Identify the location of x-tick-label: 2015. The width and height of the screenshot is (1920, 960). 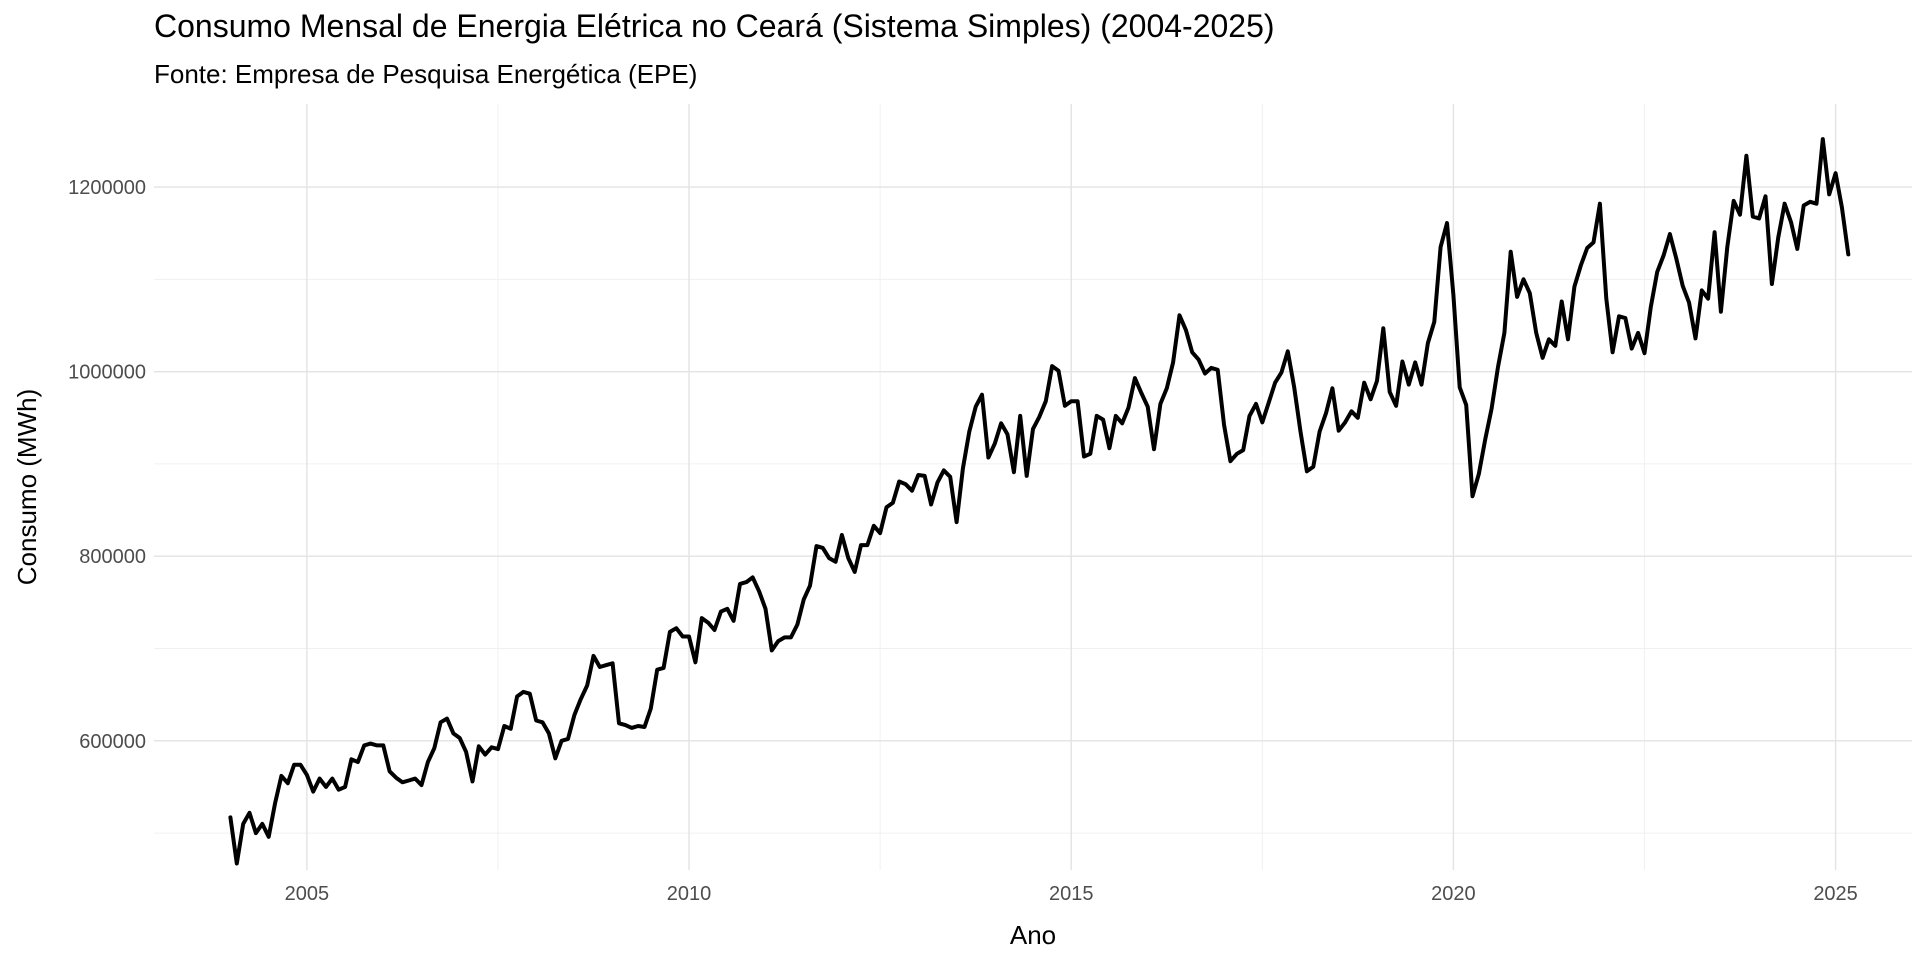
(1071, 894).